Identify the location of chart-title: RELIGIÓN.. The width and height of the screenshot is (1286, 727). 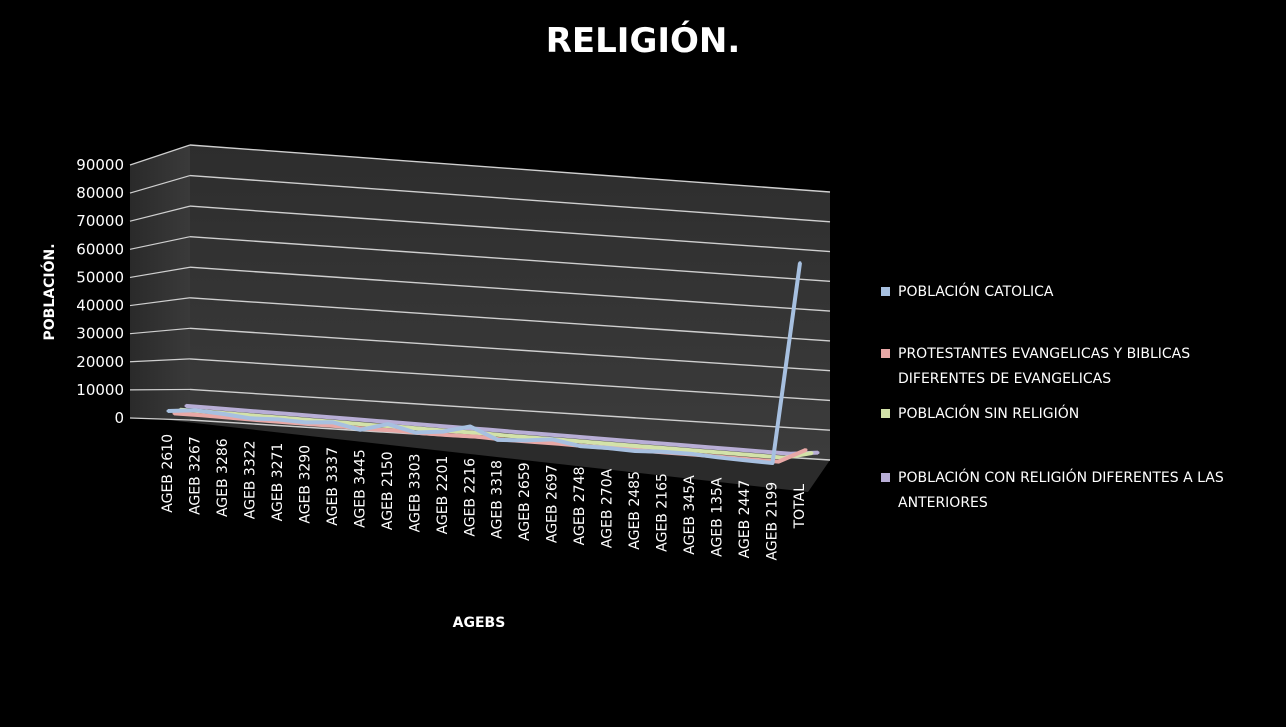
(643, 40).